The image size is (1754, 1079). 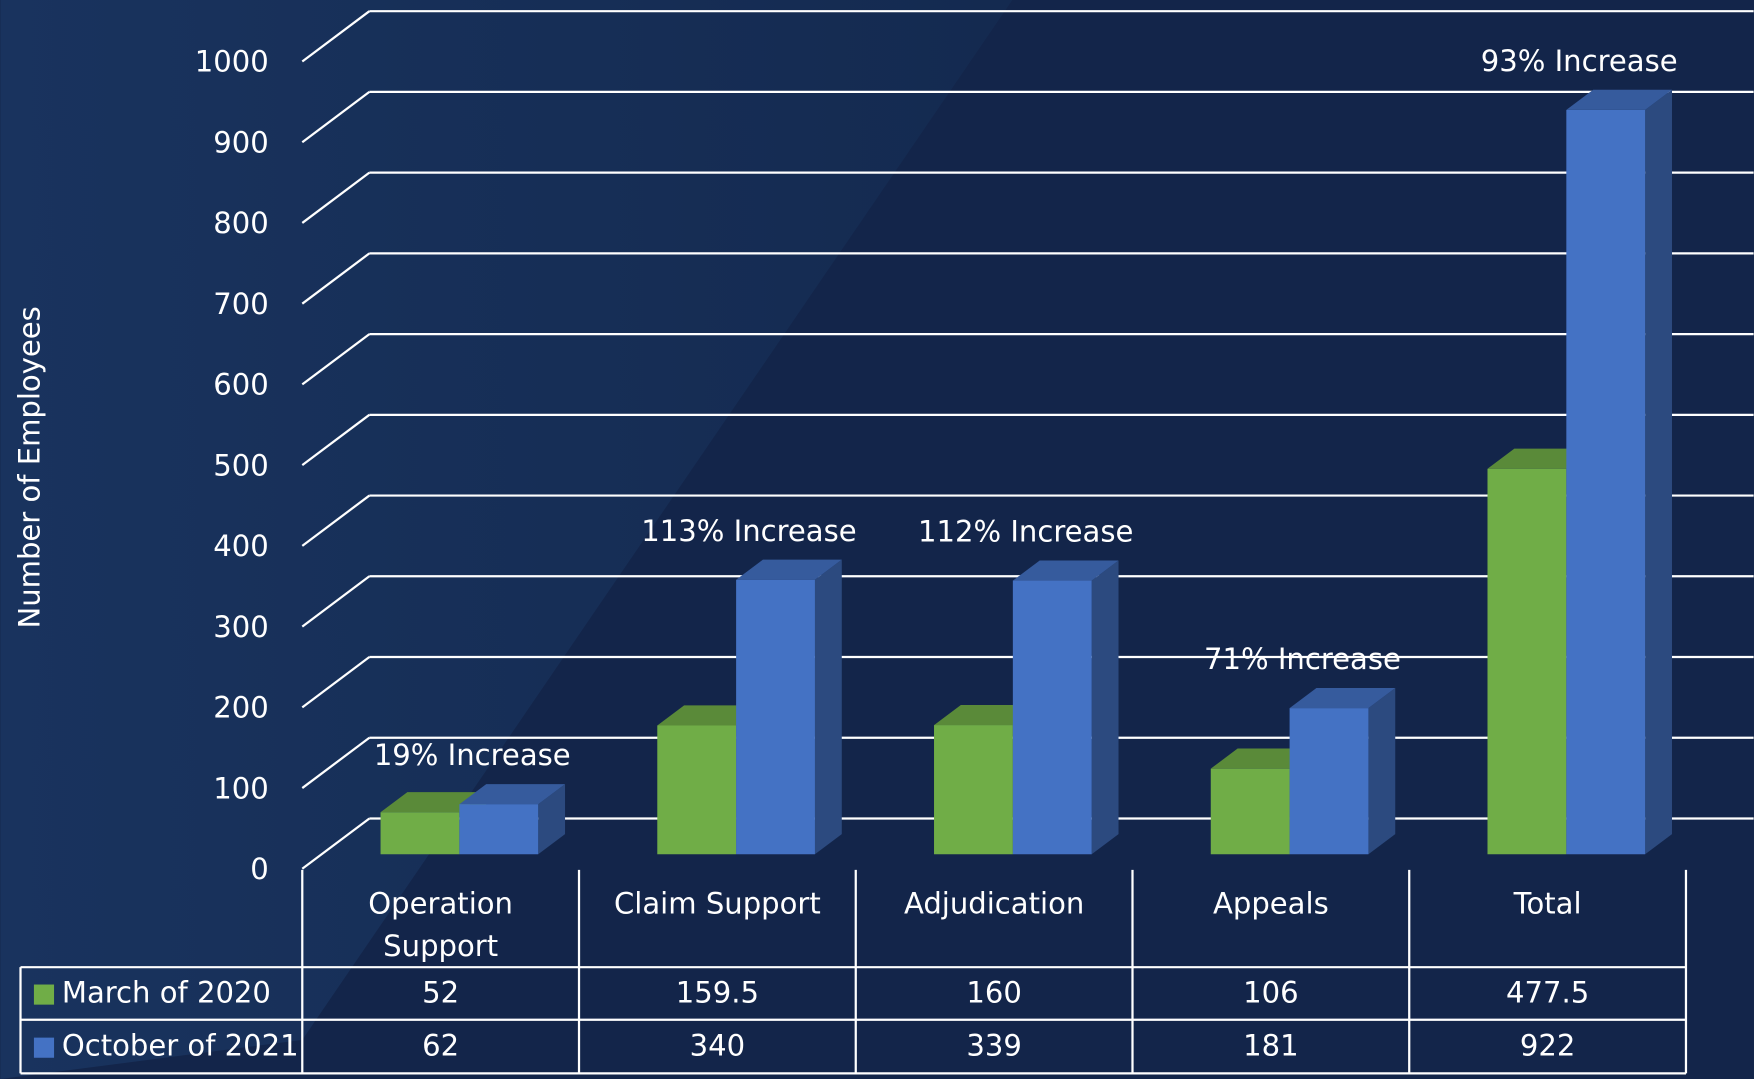 I want to click on annotation: 112% Increase, so click(x=1025, y=532).